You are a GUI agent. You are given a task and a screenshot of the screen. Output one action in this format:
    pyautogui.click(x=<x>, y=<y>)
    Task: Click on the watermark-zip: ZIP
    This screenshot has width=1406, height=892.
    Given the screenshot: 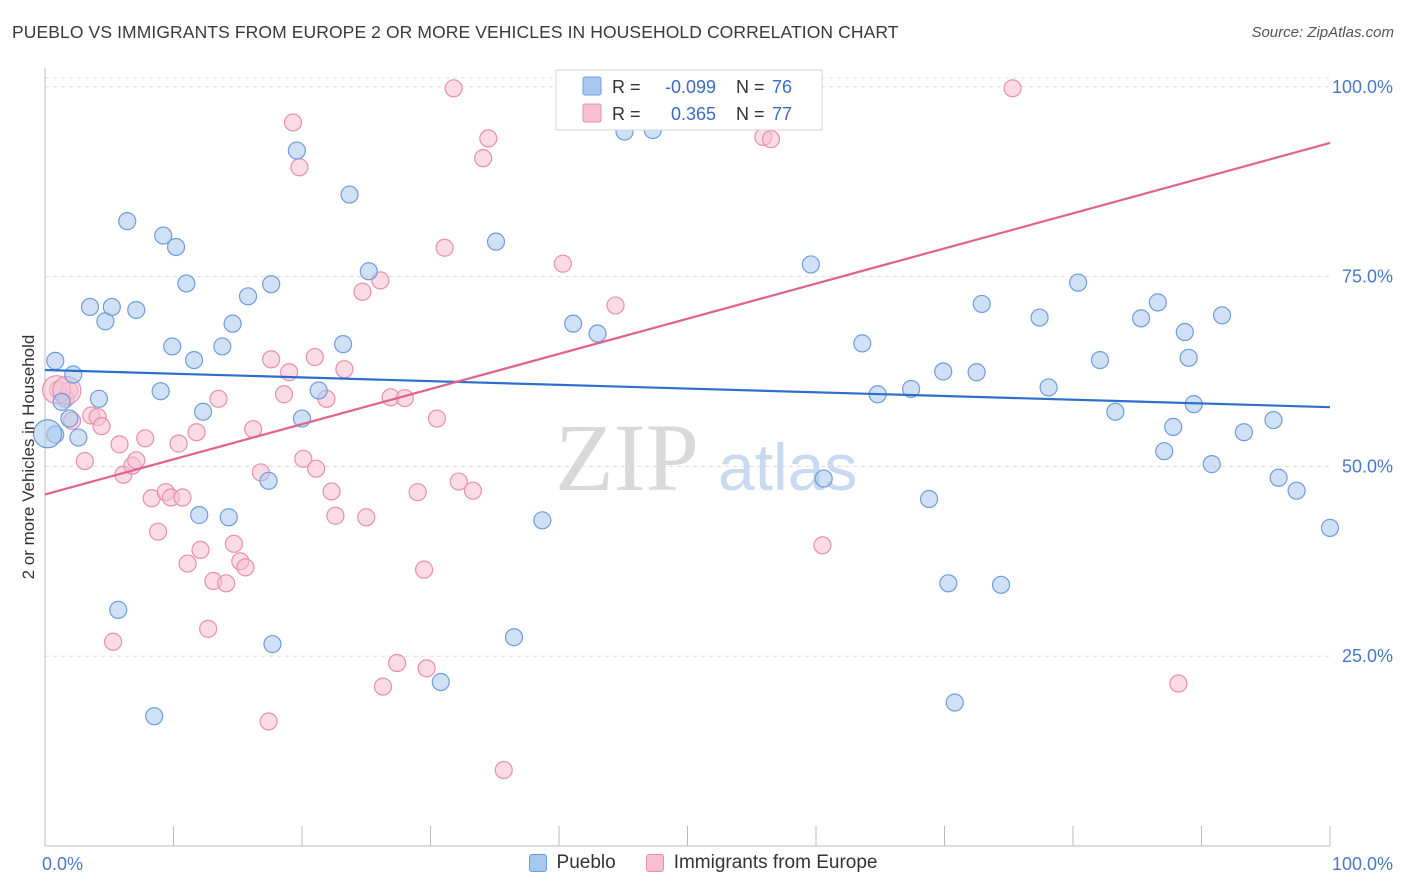 What is the action you would take?
    pyautogui.click(x=627, y=457)
    